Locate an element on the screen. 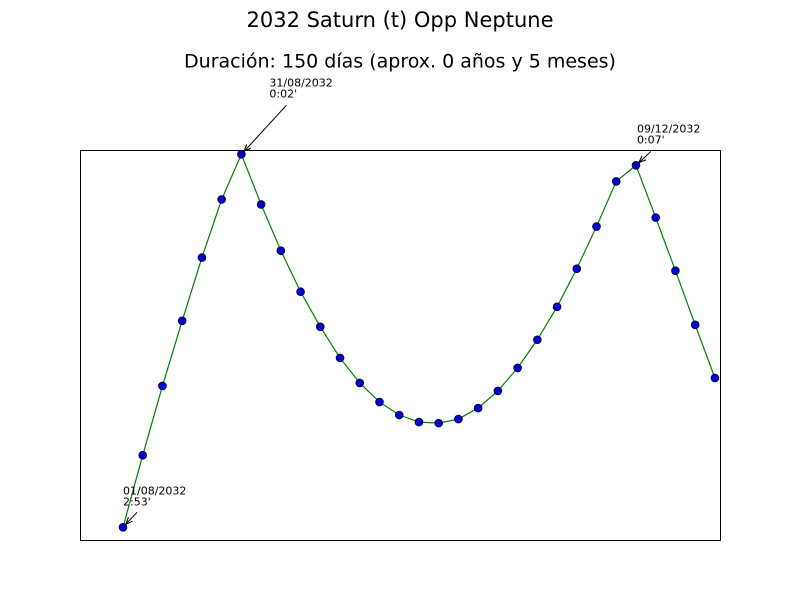 The image size is (800, 600). annotation-text: 2:53' is located at coordinates (137, 501).